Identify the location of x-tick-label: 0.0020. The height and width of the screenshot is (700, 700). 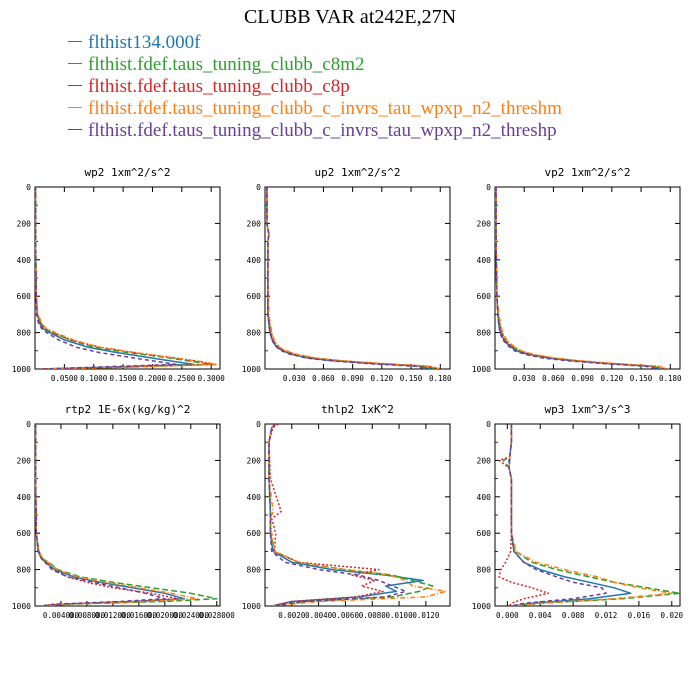
(292, 615).